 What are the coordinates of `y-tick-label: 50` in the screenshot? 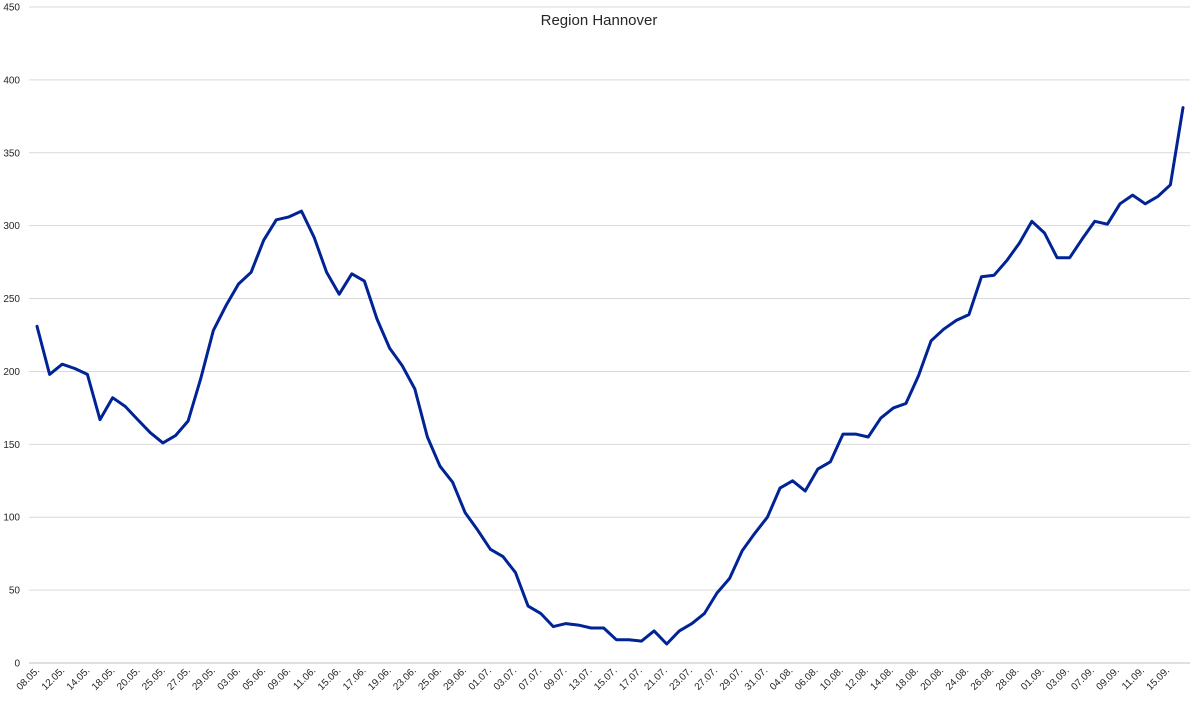 It's located at (15, 591).